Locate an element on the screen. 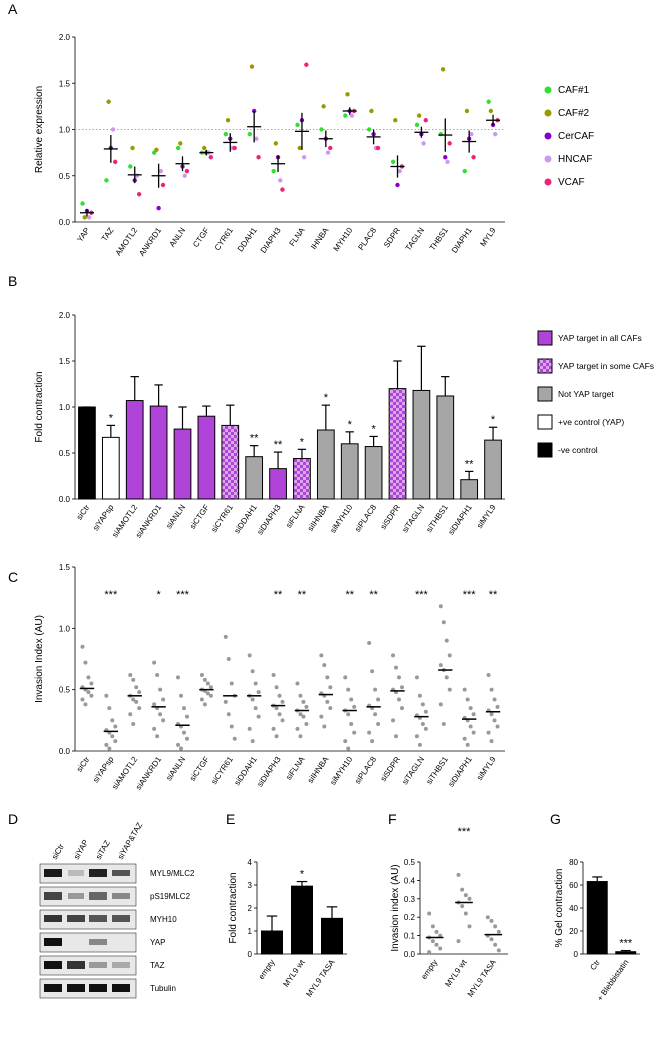  significance-label: ** is located at coordinates (254, 439).